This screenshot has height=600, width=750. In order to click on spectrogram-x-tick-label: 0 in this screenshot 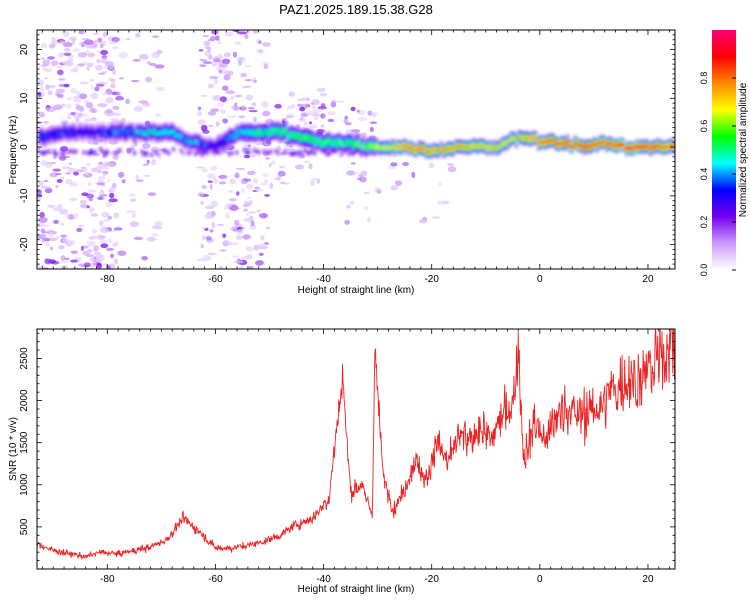, I will do `click(540, 279)`.